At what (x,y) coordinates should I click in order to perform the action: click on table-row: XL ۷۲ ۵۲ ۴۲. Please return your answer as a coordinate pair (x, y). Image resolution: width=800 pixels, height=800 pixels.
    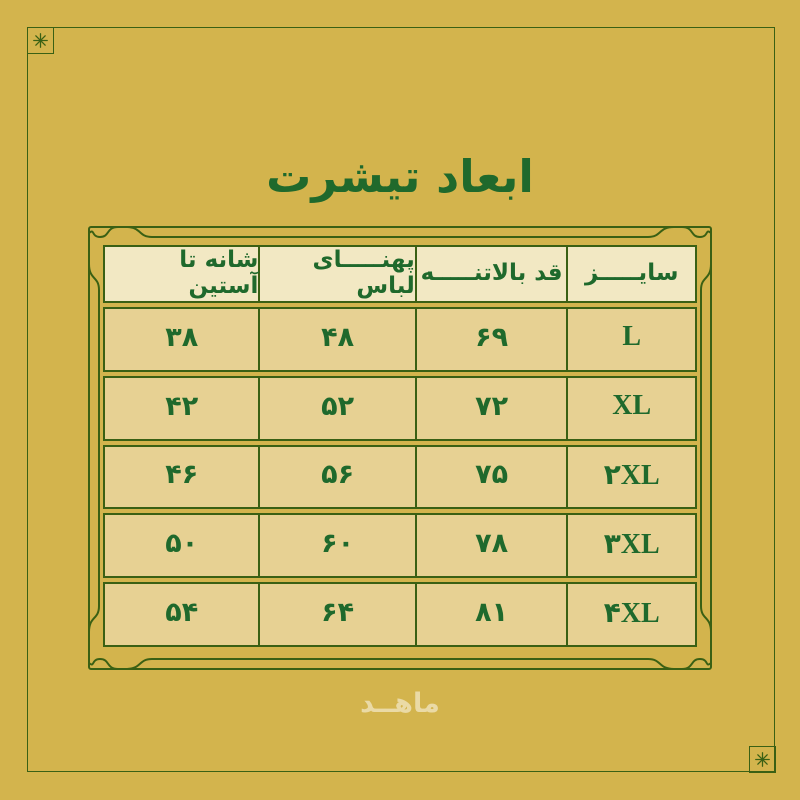
    Looking at the image, I should click on (400, 408).